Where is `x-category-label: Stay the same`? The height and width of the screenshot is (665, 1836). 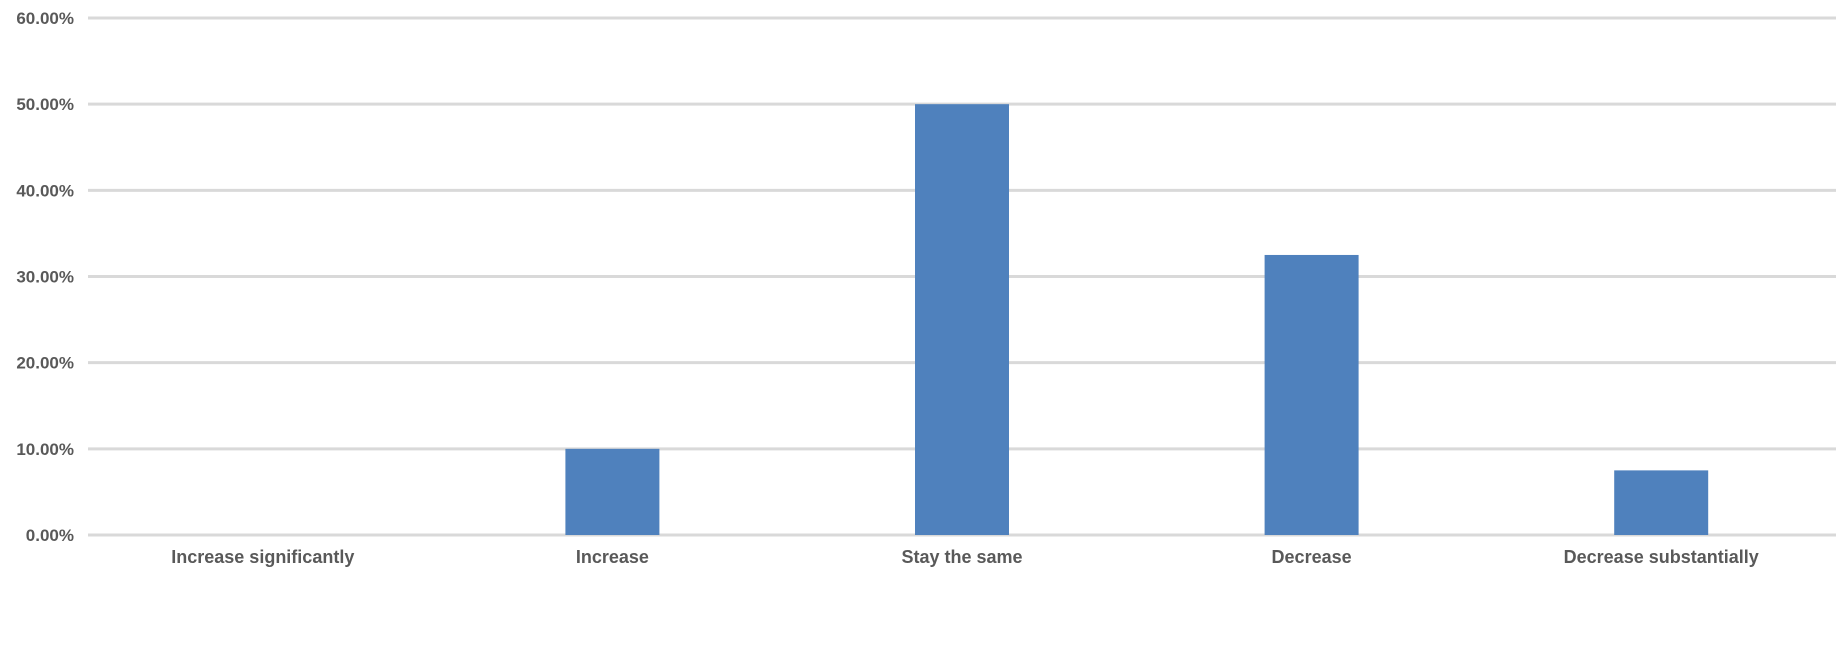 x-category-label: Stay the same is located at coordinates (961, 557).